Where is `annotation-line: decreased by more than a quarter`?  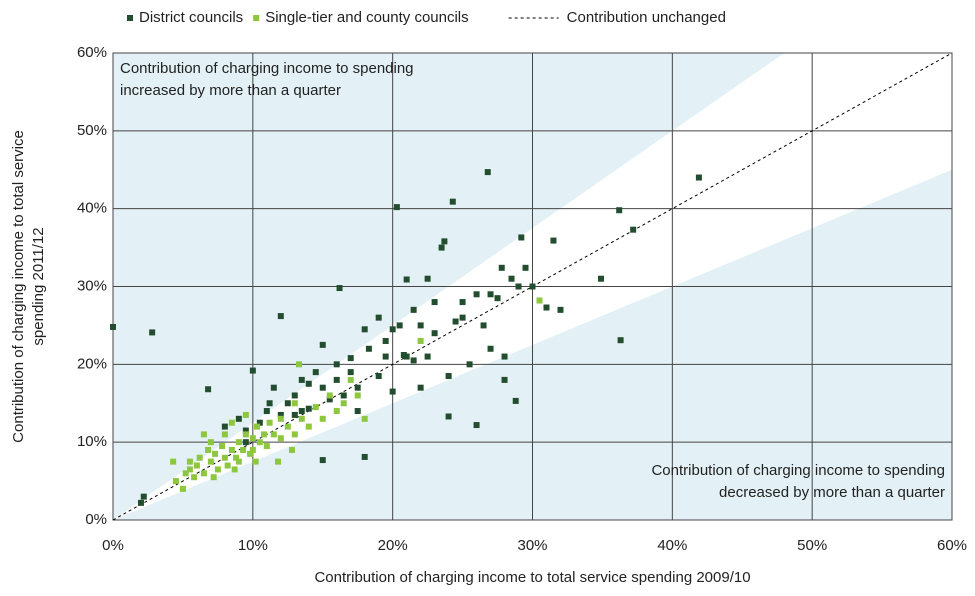
annotation-line: decreased by more than a quarter is located at coordinates (832, 492).